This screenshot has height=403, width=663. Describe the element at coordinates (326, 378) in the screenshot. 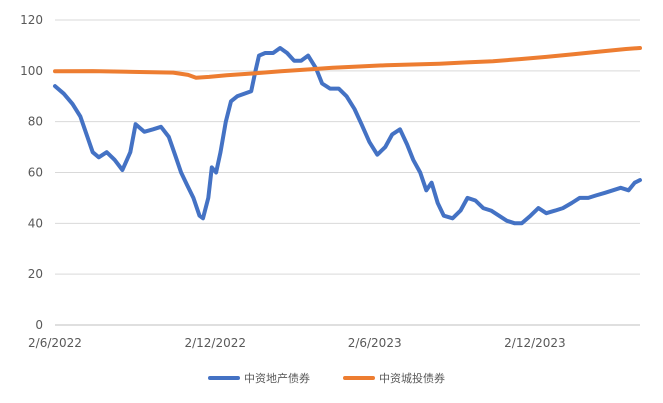

I see `legend: 中资地产债券 中资城投债券` at that location.